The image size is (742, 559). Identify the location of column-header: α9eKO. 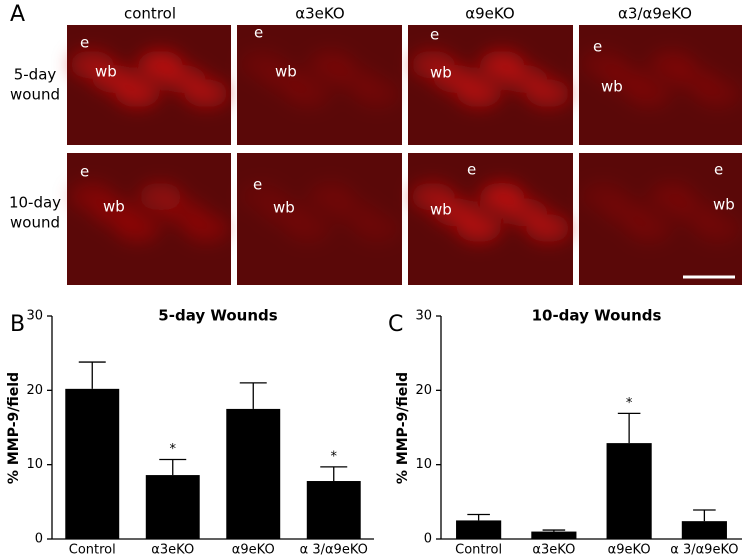
(489, 14).